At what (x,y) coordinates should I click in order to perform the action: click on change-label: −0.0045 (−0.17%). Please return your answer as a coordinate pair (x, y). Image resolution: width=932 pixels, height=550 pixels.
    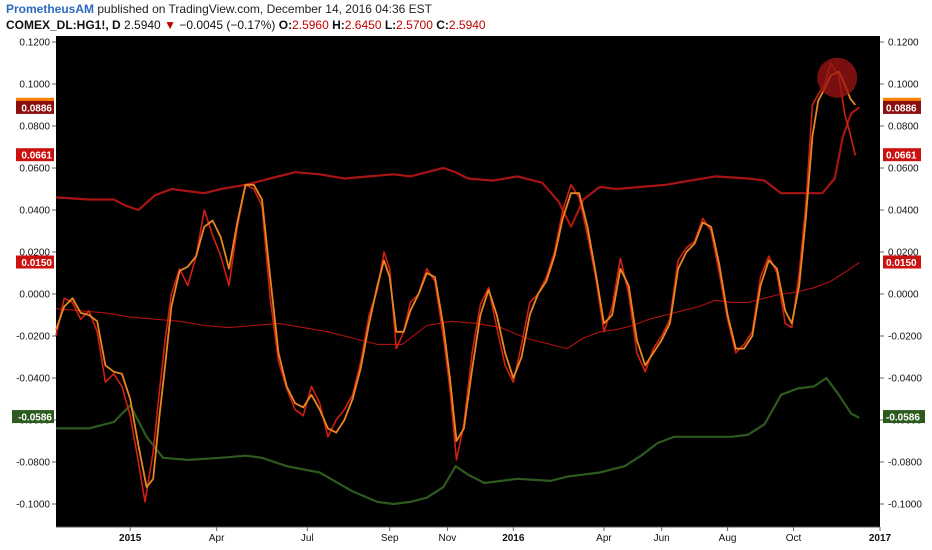
    Looking at the image, I should click on (227, 25).